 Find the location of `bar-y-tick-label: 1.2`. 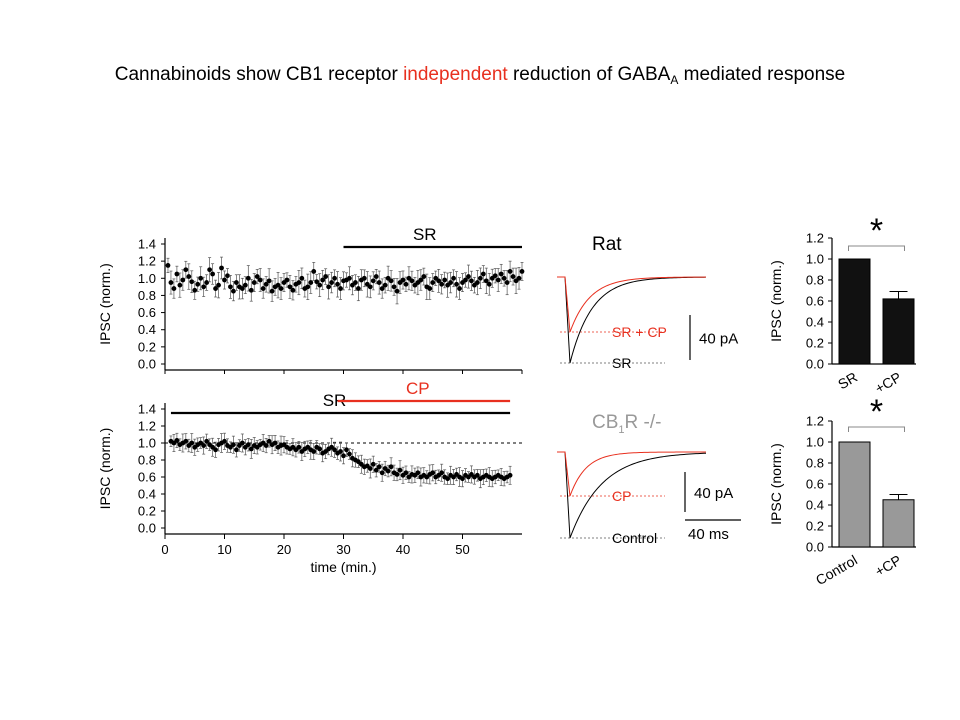

bar-y-tick-label: 1.2 is located at coordinates (815, 421).